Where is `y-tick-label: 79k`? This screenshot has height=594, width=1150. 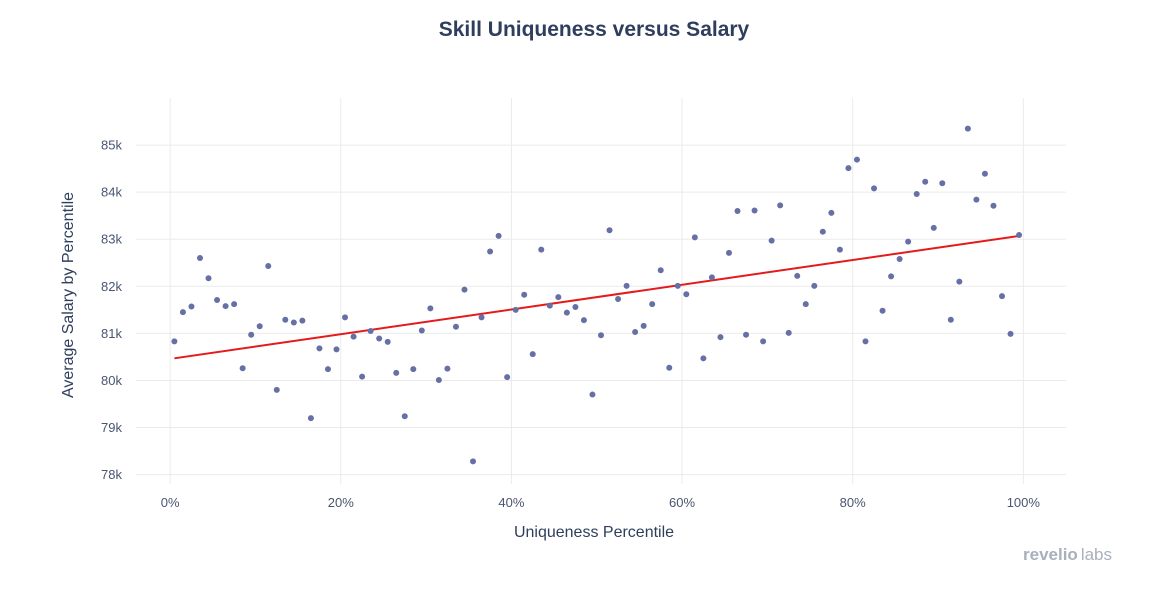 y-tick-label: 79k is located at coordinates (111, 427).